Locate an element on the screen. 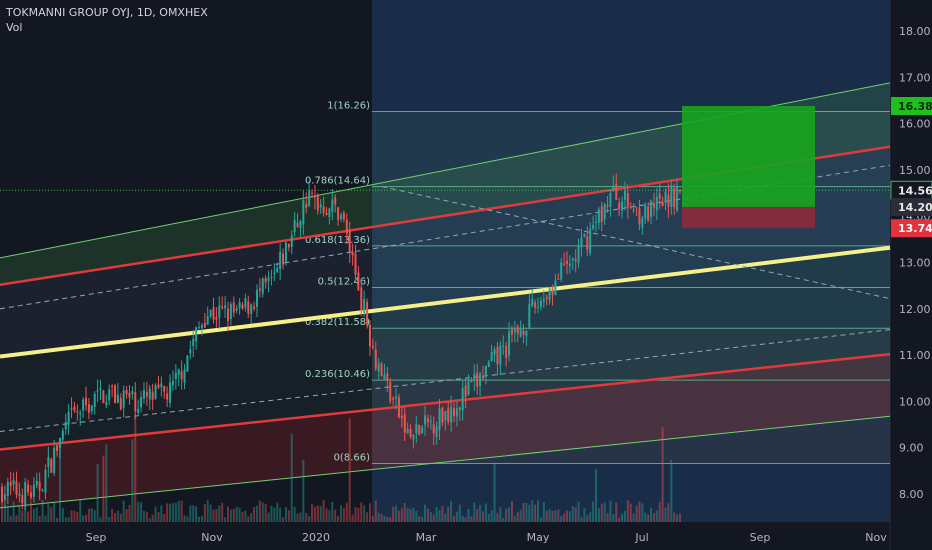  time-tick-label: May is located at coordinates (538, 537).